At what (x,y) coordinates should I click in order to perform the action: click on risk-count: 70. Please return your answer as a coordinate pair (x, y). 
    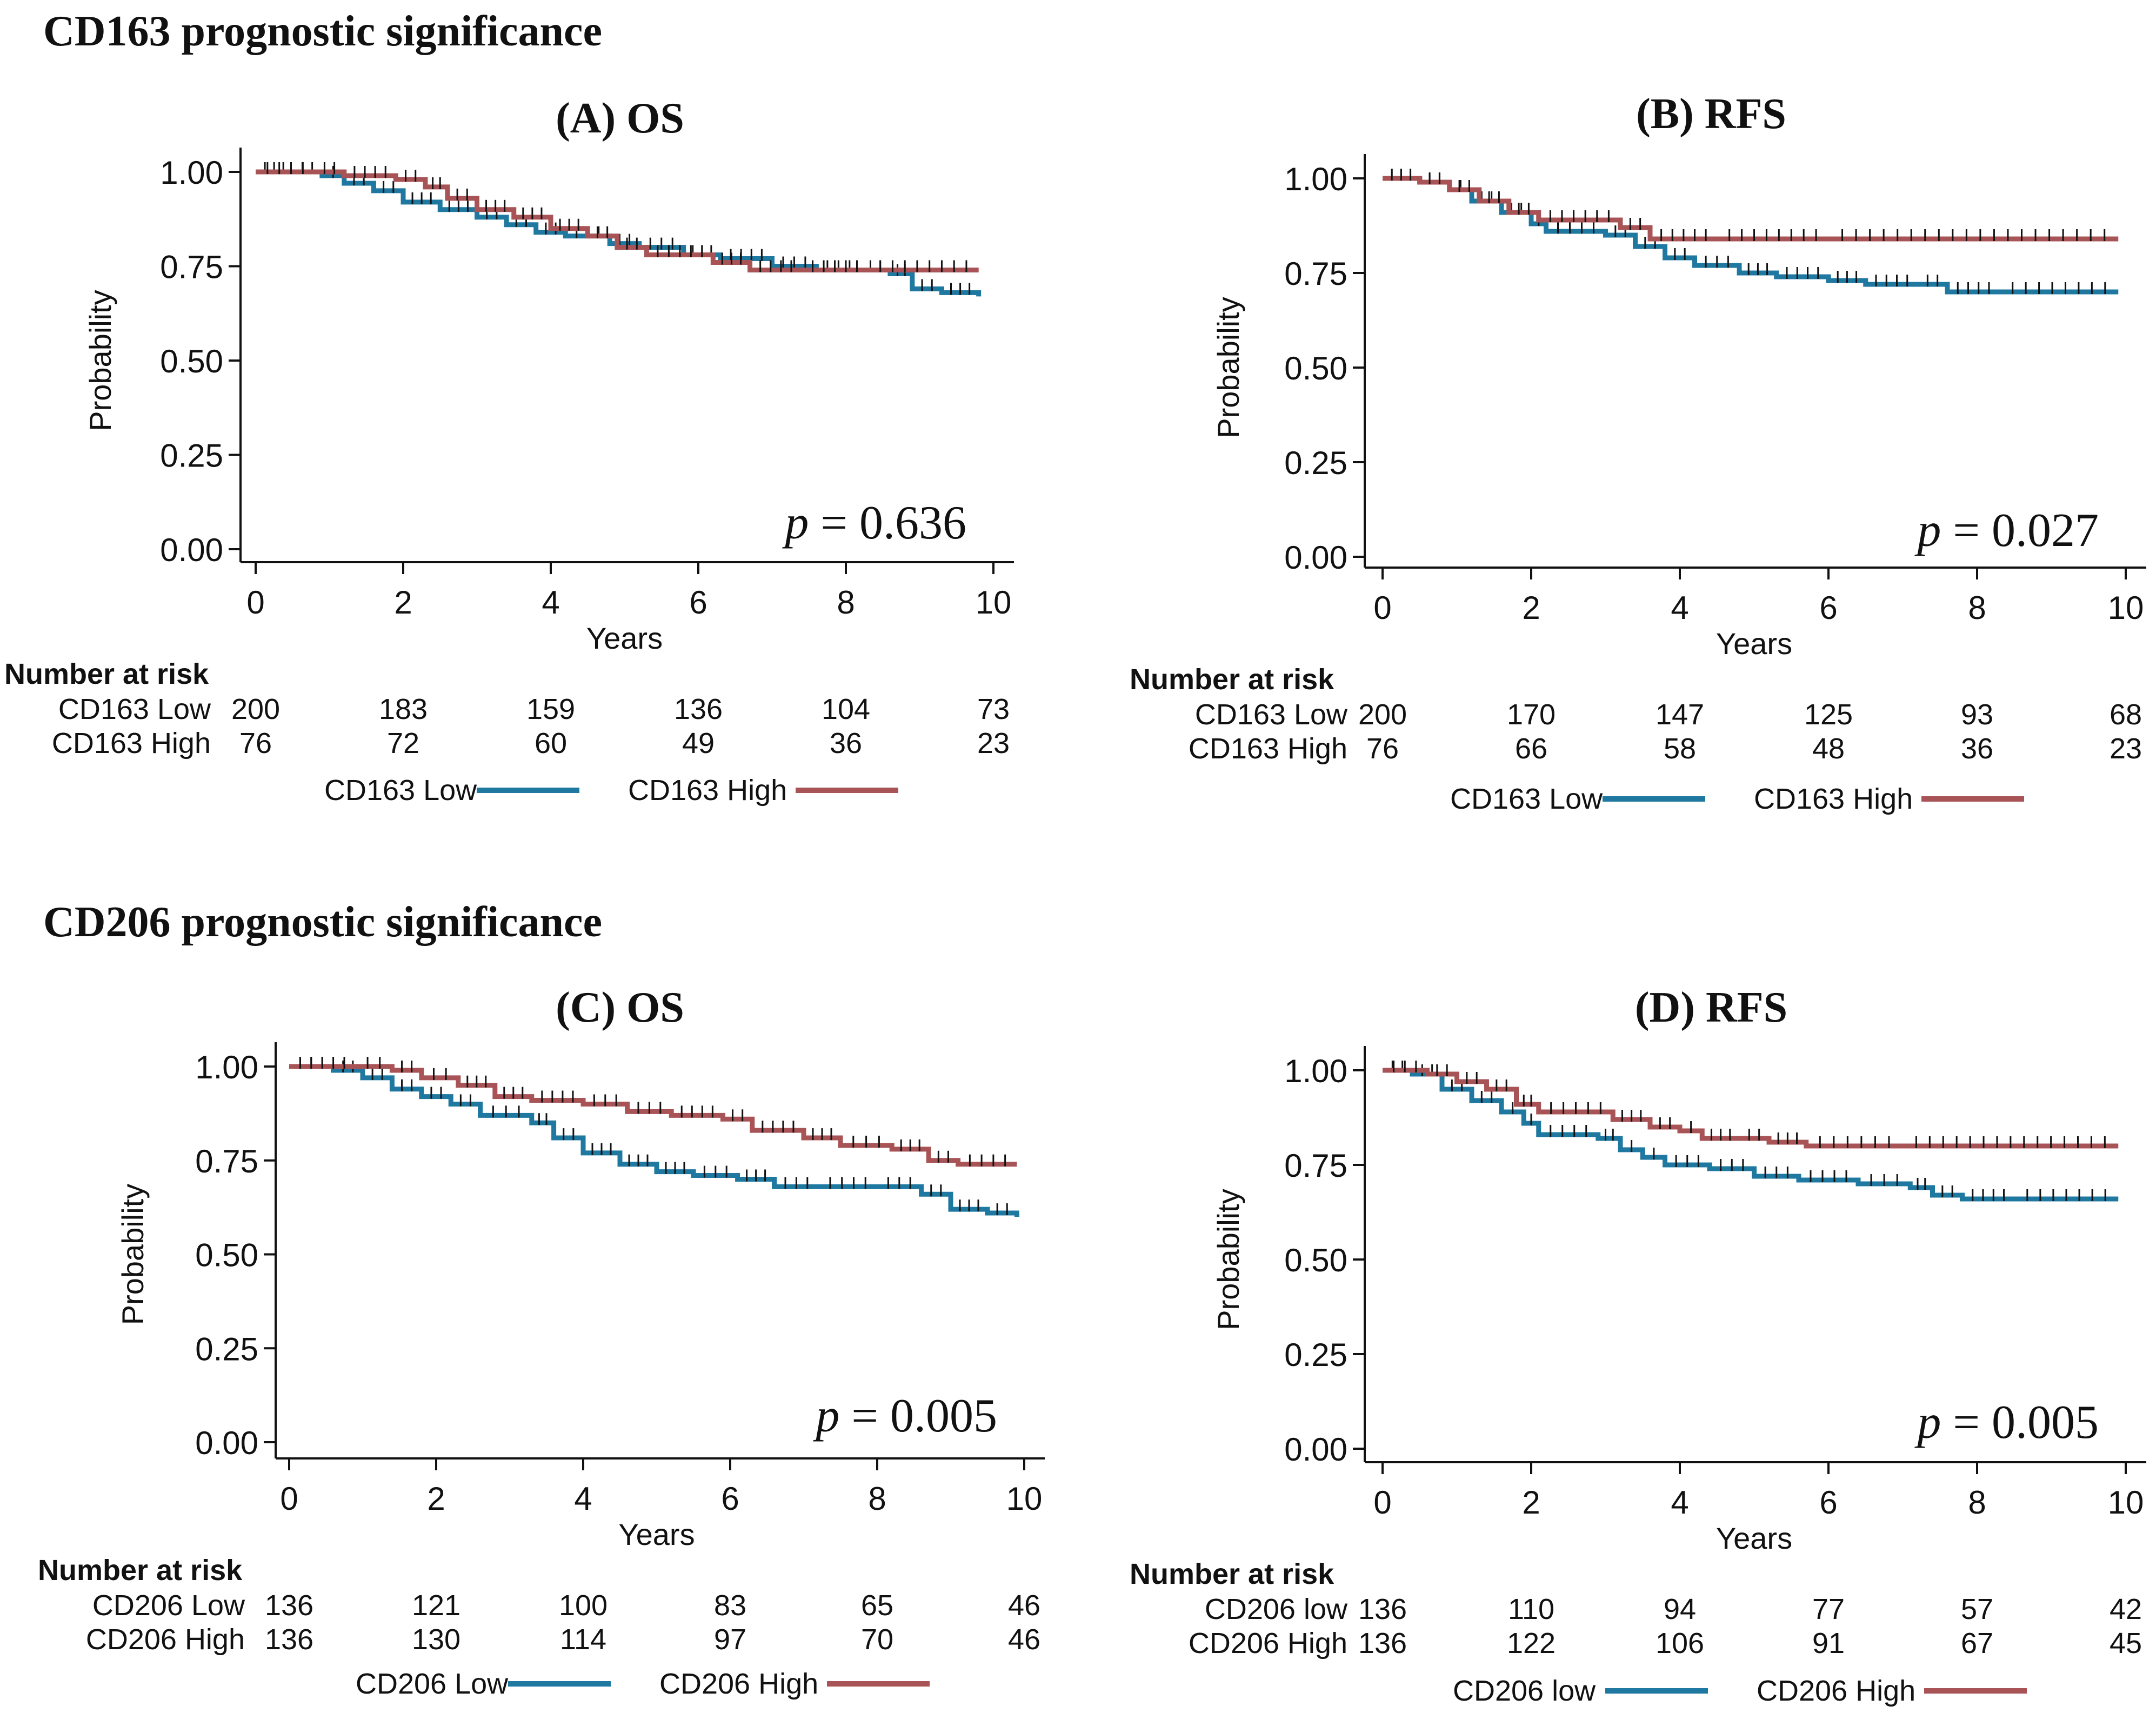
    Looking at the image, I should click on (877, 1639).